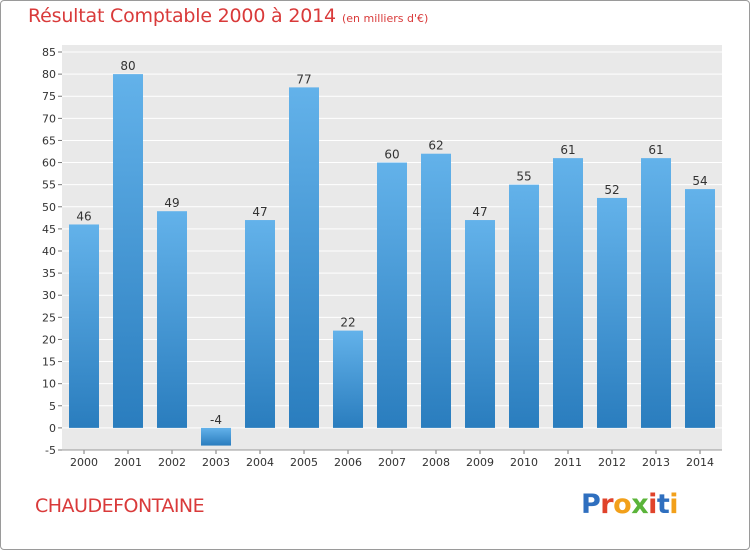 The width and height of the screenshot is (750, 550). I want to click on x-tick-label: 2005, so click(304, 462).